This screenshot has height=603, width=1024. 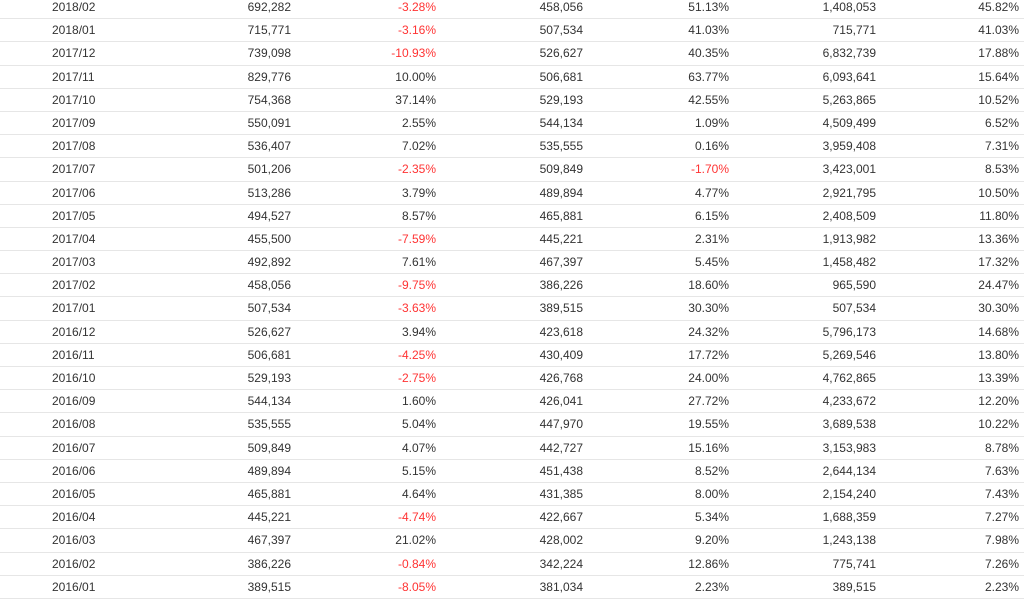 What do you see at coordinates (849, 99) in the screenshot?
I see `cumulative-value-cell: 5,263,865` at bounding box center [849, 99].